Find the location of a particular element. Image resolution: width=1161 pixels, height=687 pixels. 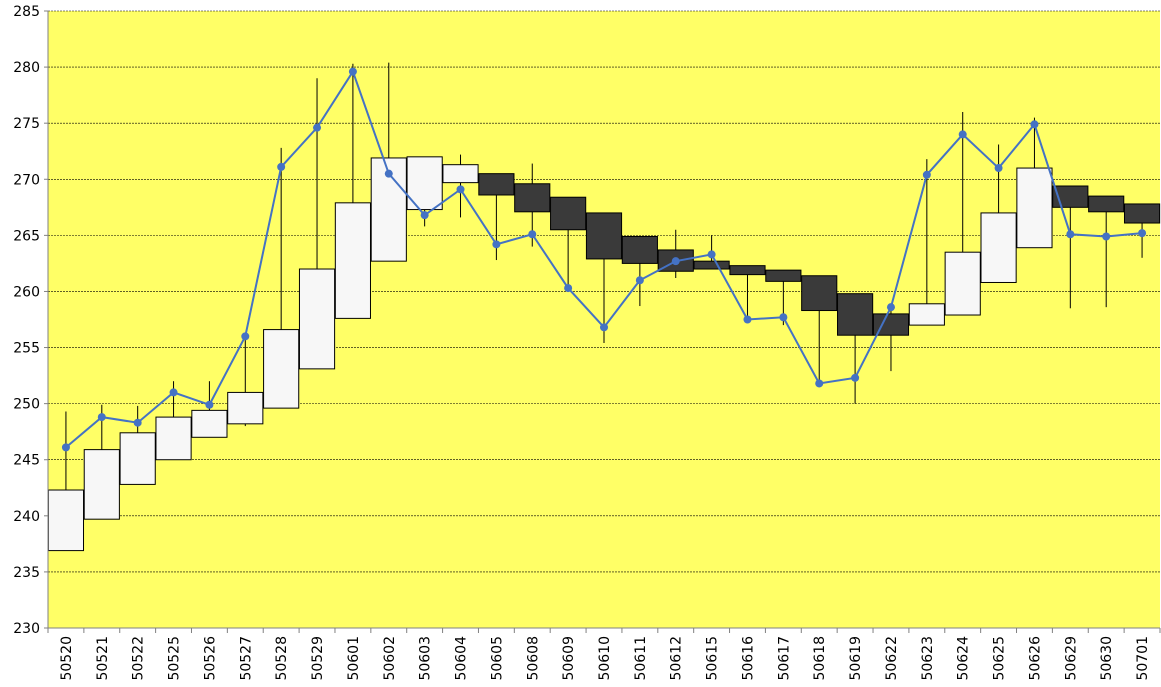

y-tick-label: 245 is located at coordinates (26, 461).